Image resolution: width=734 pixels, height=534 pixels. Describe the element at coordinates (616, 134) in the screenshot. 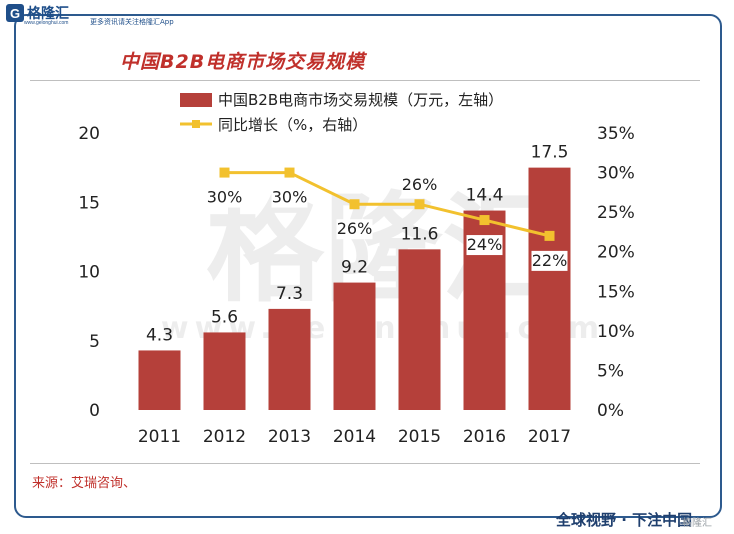

I see `y-right-tick-label: 35%` at that location.